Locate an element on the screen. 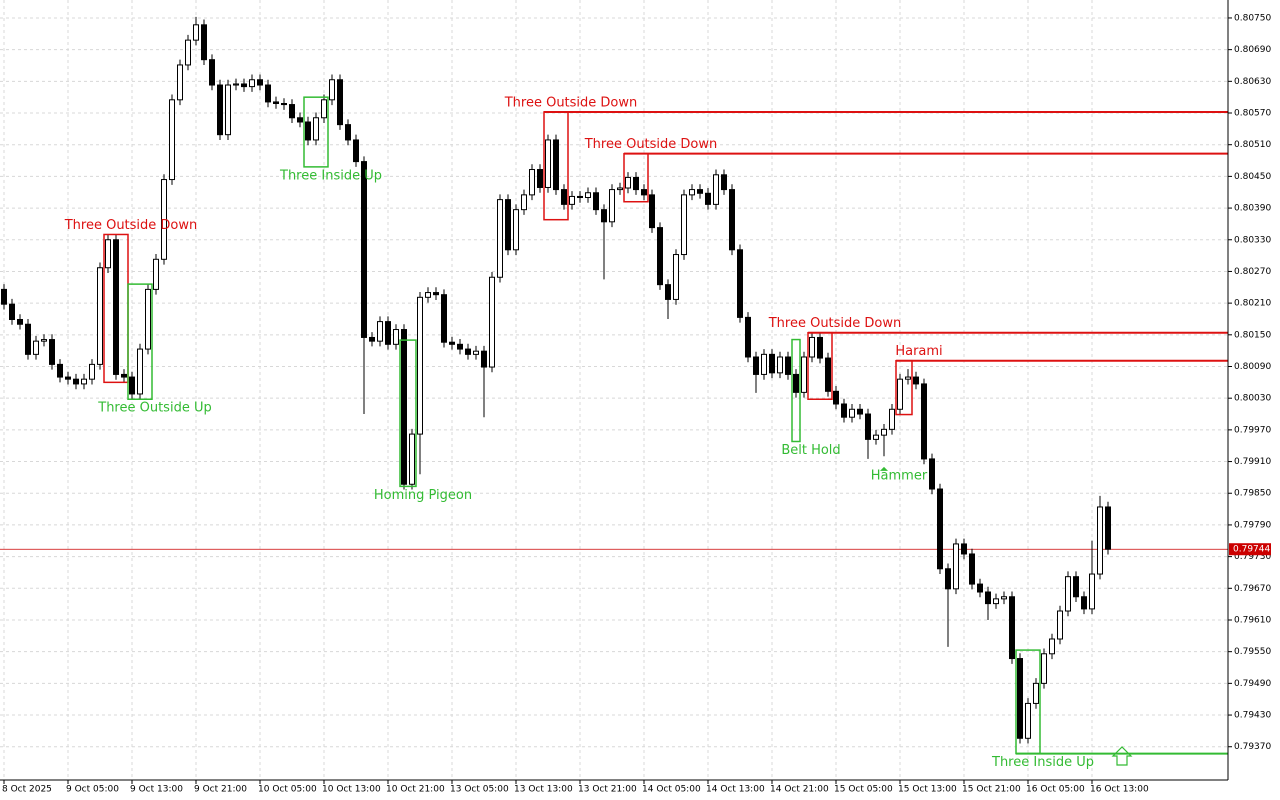 This screenshot has height=800, width=1280. pattern-box is located at coordinates (408, 413).